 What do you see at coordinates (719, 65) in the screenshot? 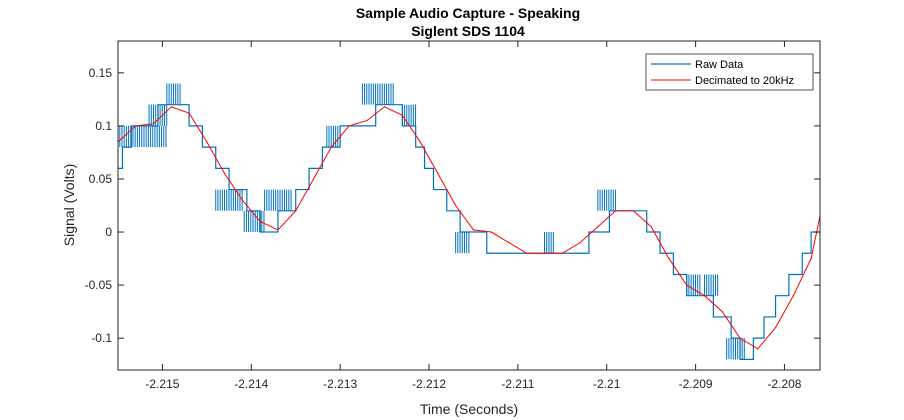
I see `legend-label-raw-data: Raw Data` at bounding box center [719, 65].